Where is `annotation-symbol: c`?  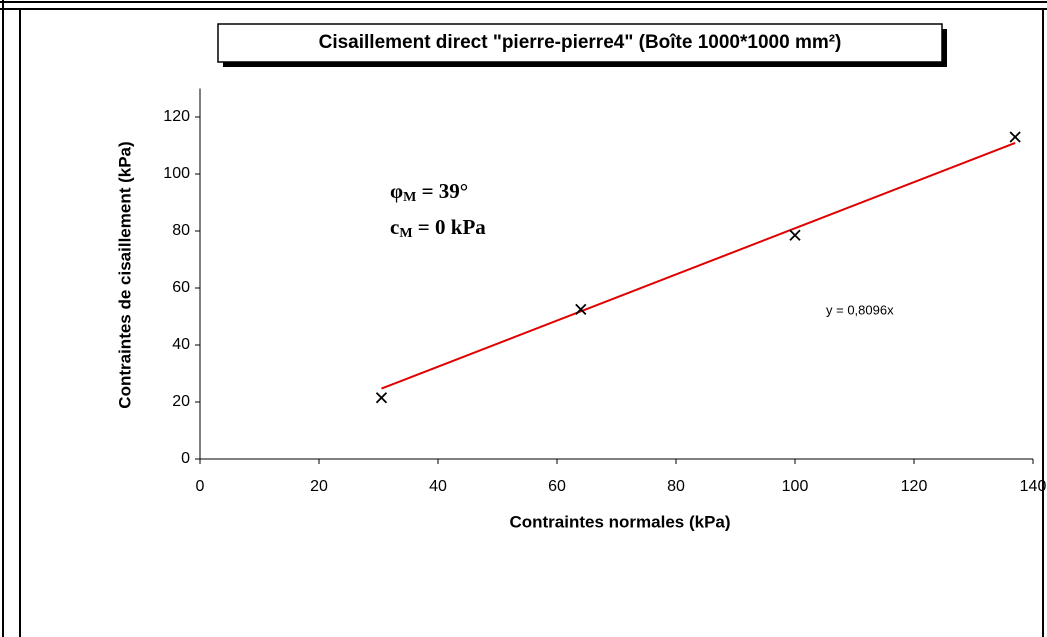
annotation-symbol: c is located at coordinates (394, 227).